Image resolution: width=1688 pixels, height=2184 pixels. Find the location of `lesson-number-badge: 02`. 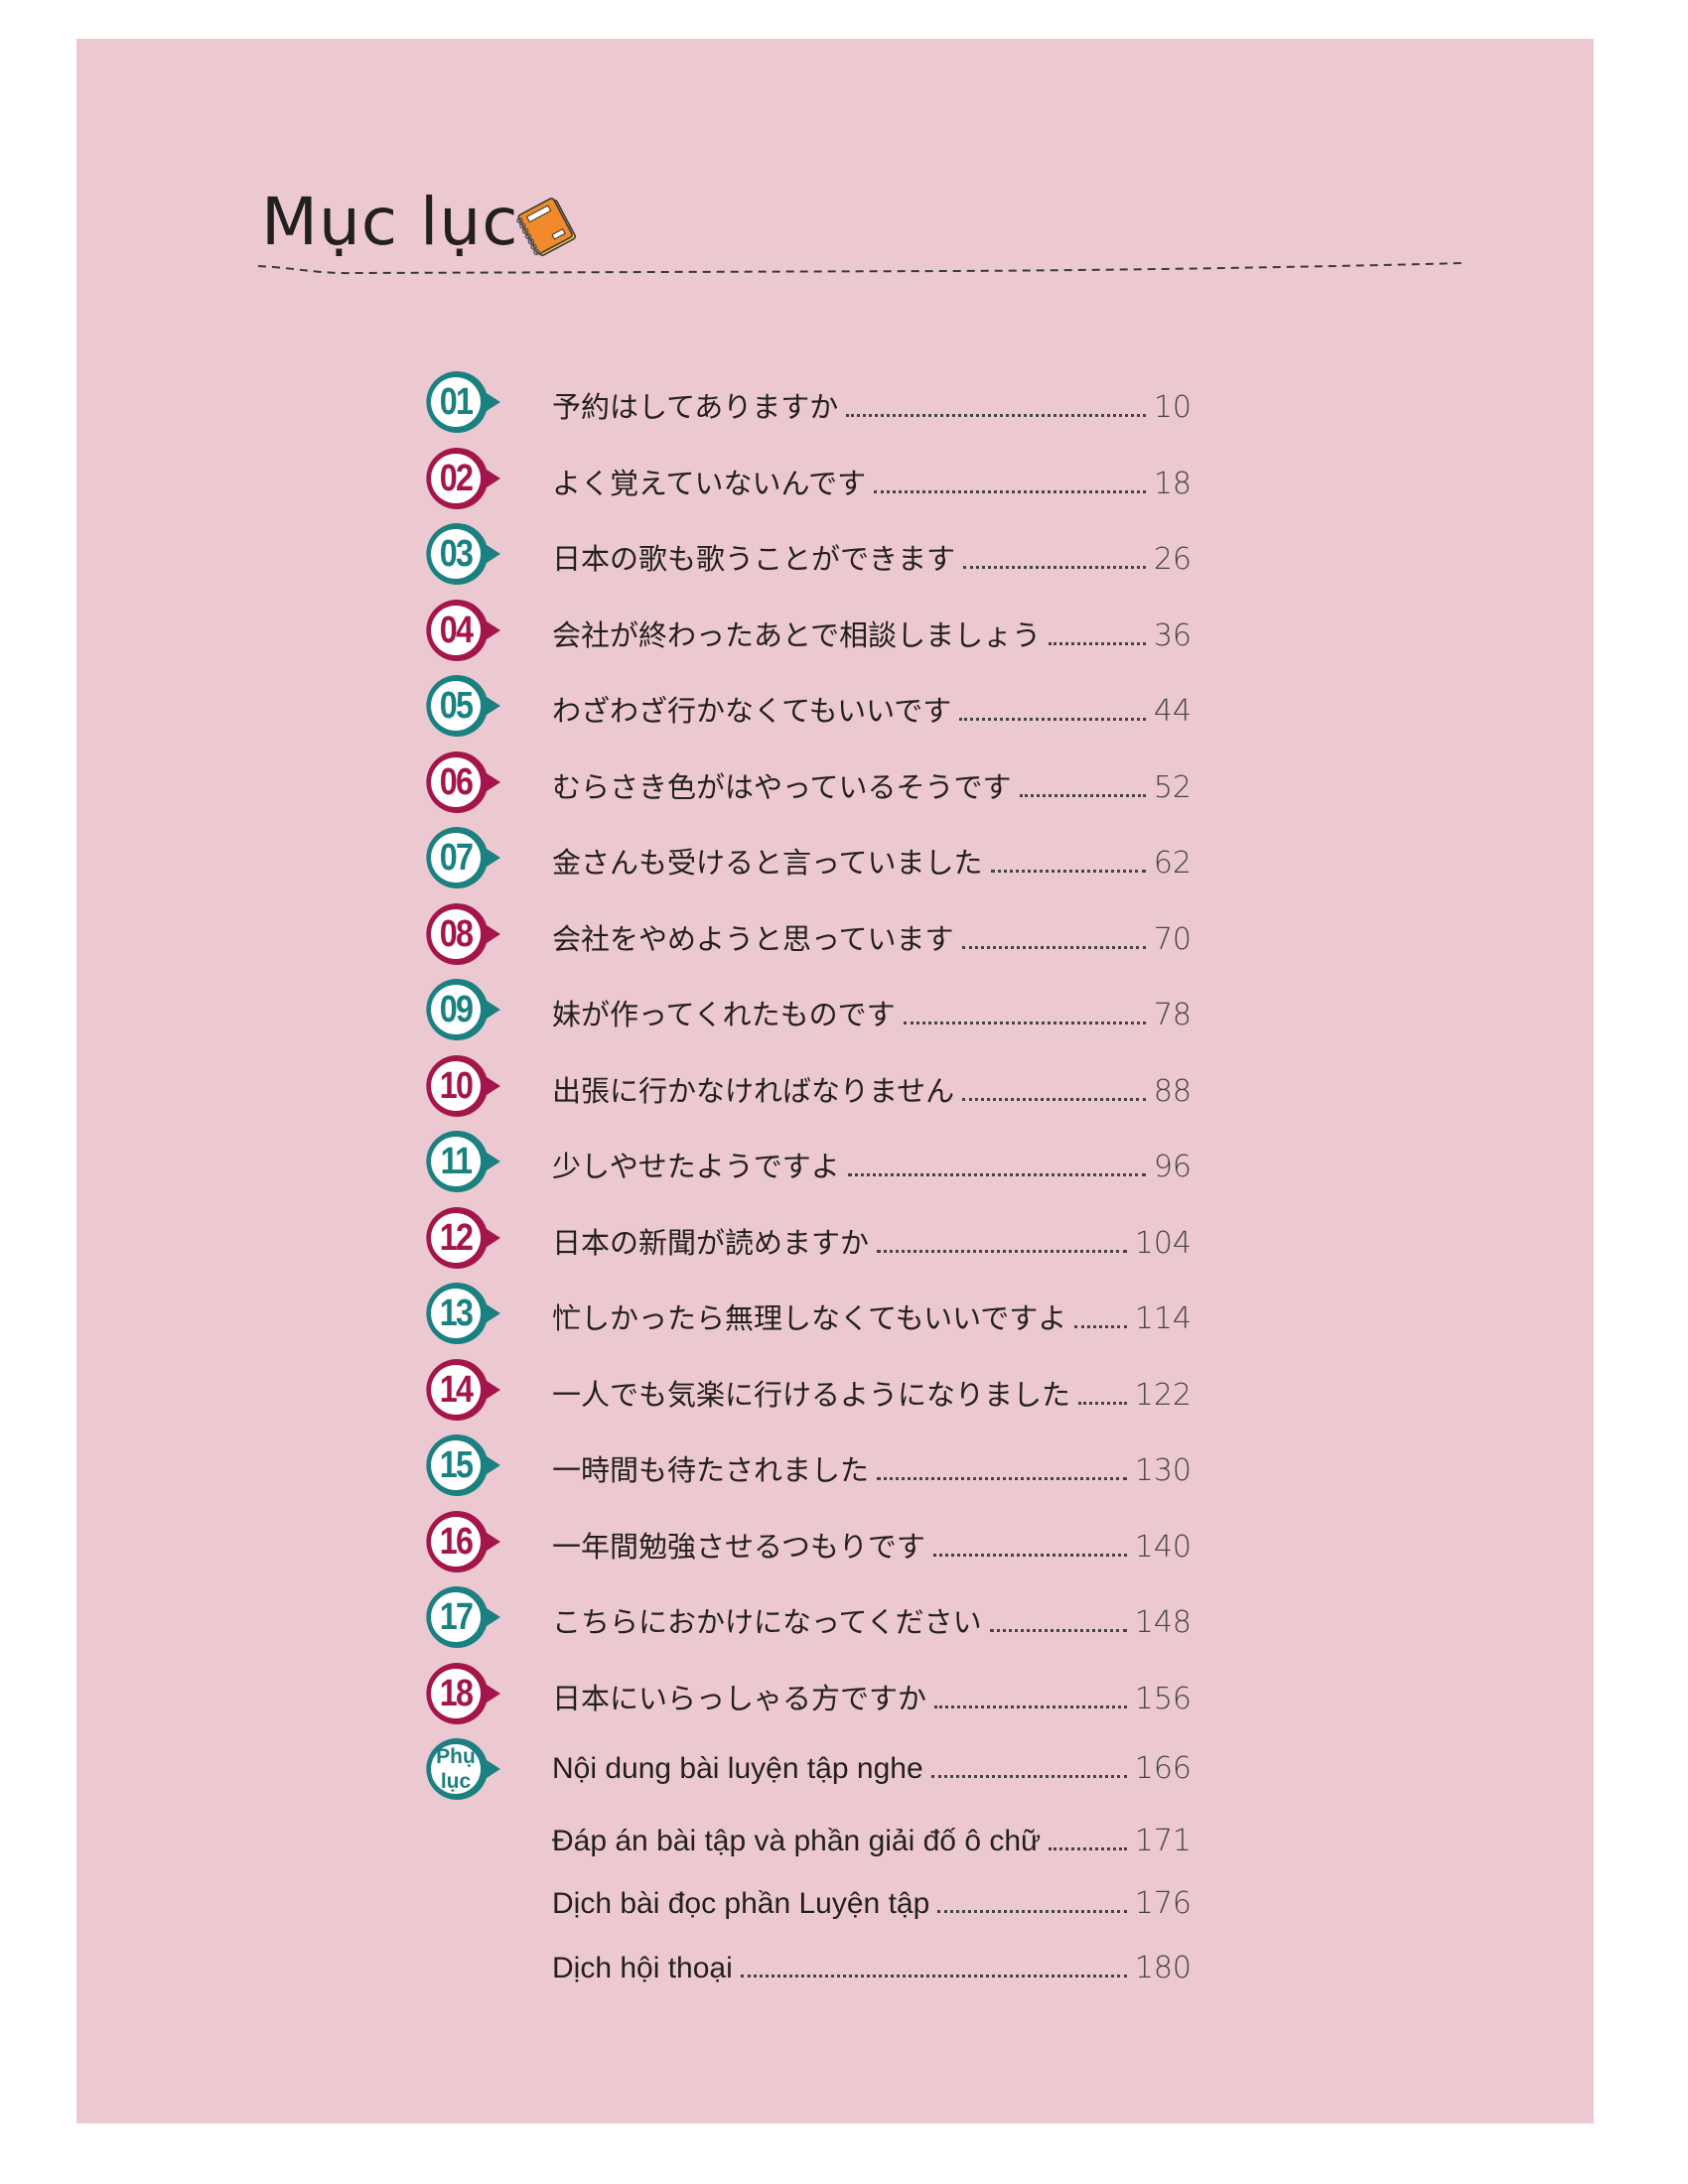

lesson-number-badge: 02 is located at coordinates (460, 478).